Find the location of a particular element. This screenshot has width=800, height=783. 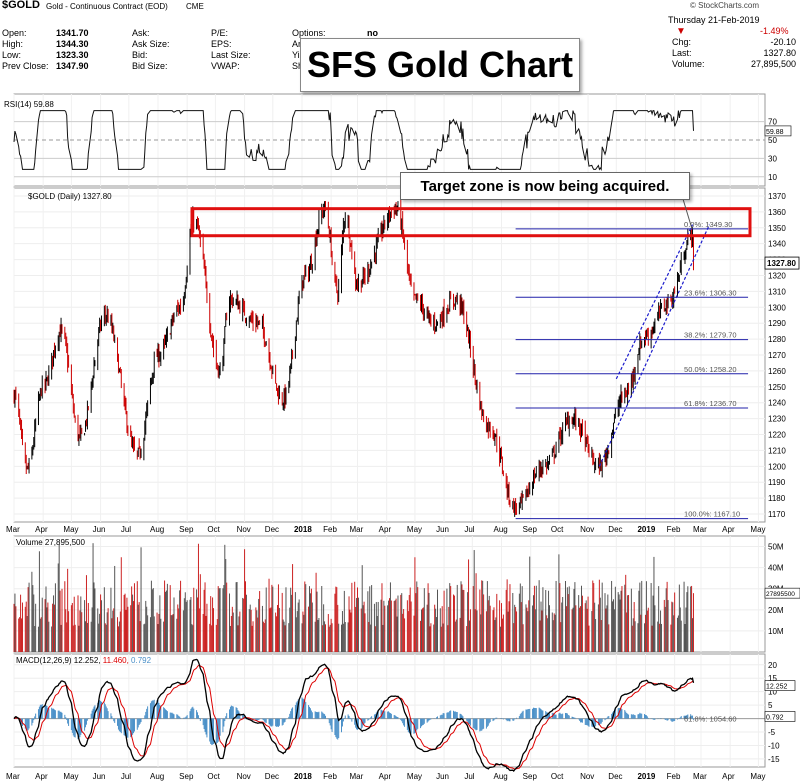

quote-l3-1: EPS: is located at coordinates (221, 44).